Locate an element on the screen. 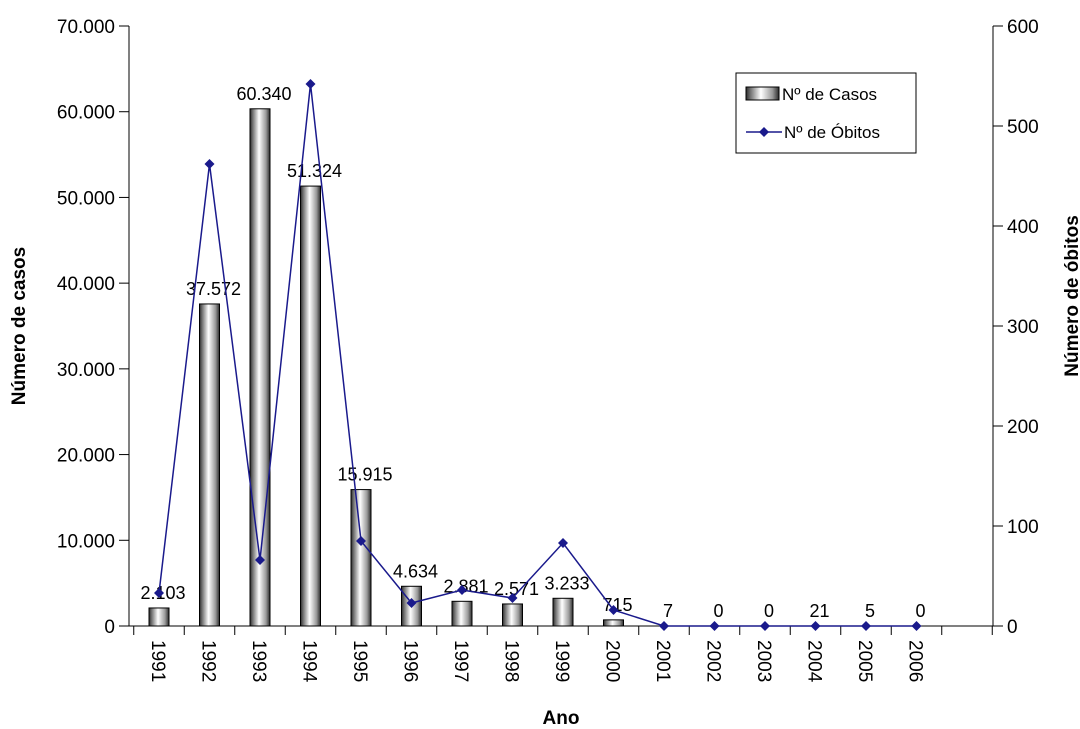 The height and width of the screenshot is (729, 1080). bar-label: 3.233 is located at coordinates (566, 583).